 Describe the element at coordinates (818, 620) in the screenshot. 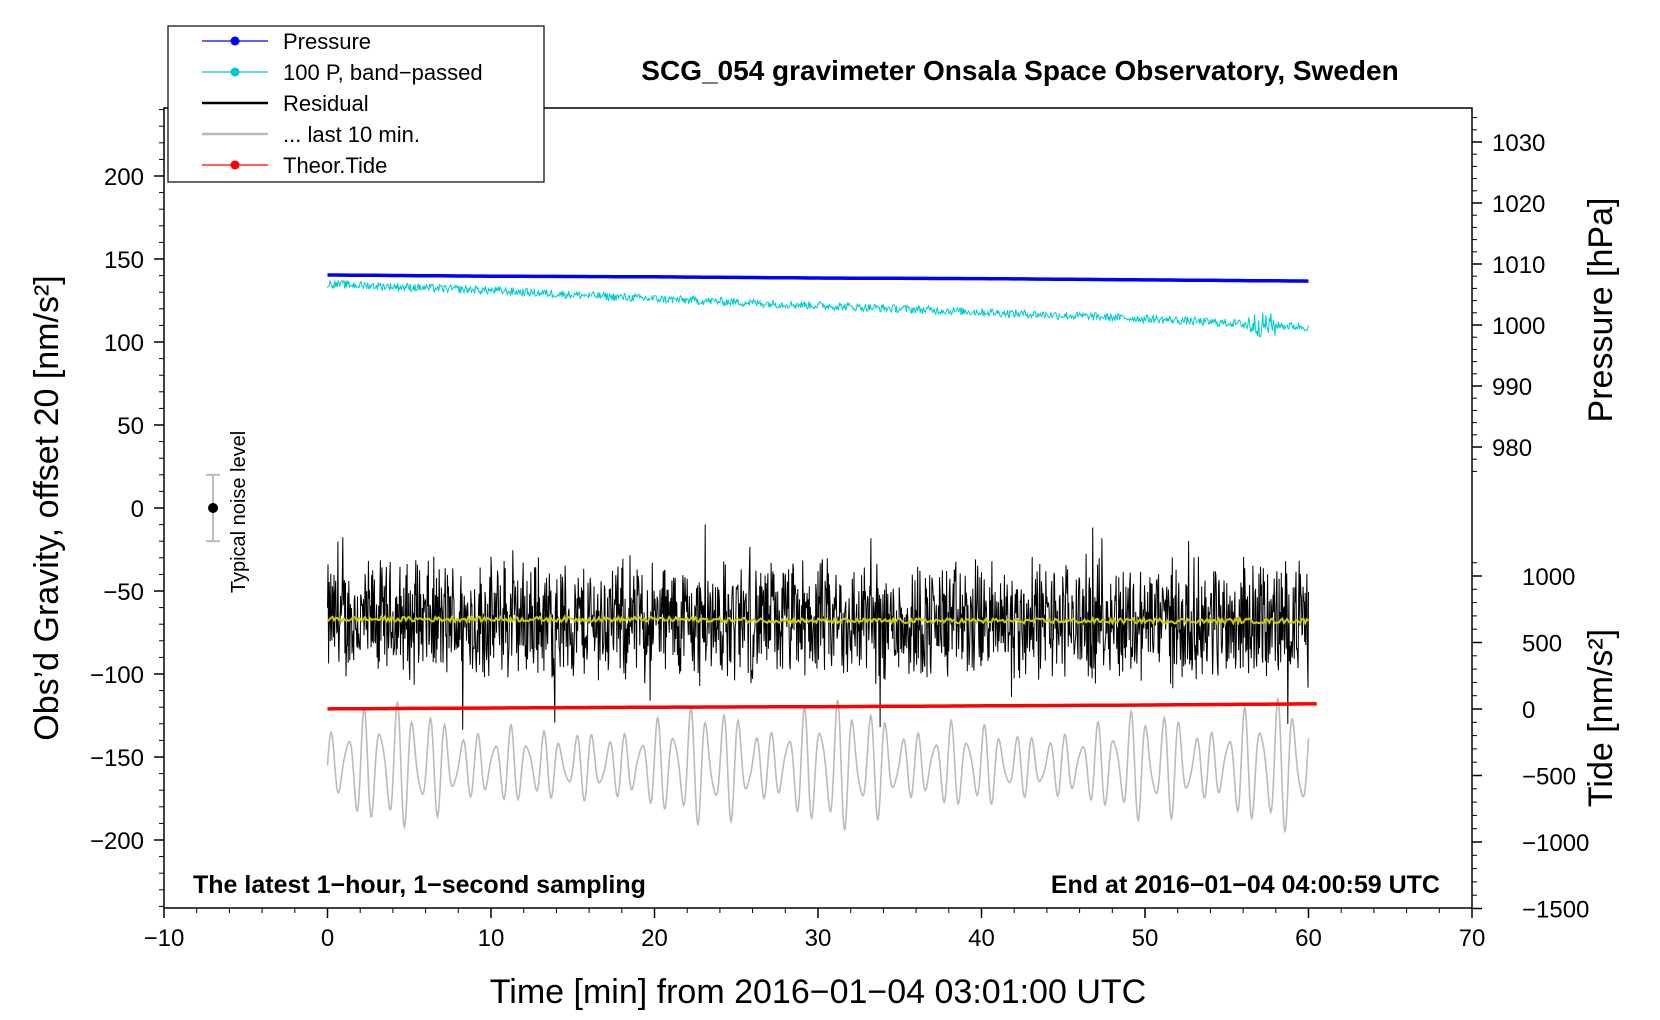

I see `series-residual-smoothed` at that location.